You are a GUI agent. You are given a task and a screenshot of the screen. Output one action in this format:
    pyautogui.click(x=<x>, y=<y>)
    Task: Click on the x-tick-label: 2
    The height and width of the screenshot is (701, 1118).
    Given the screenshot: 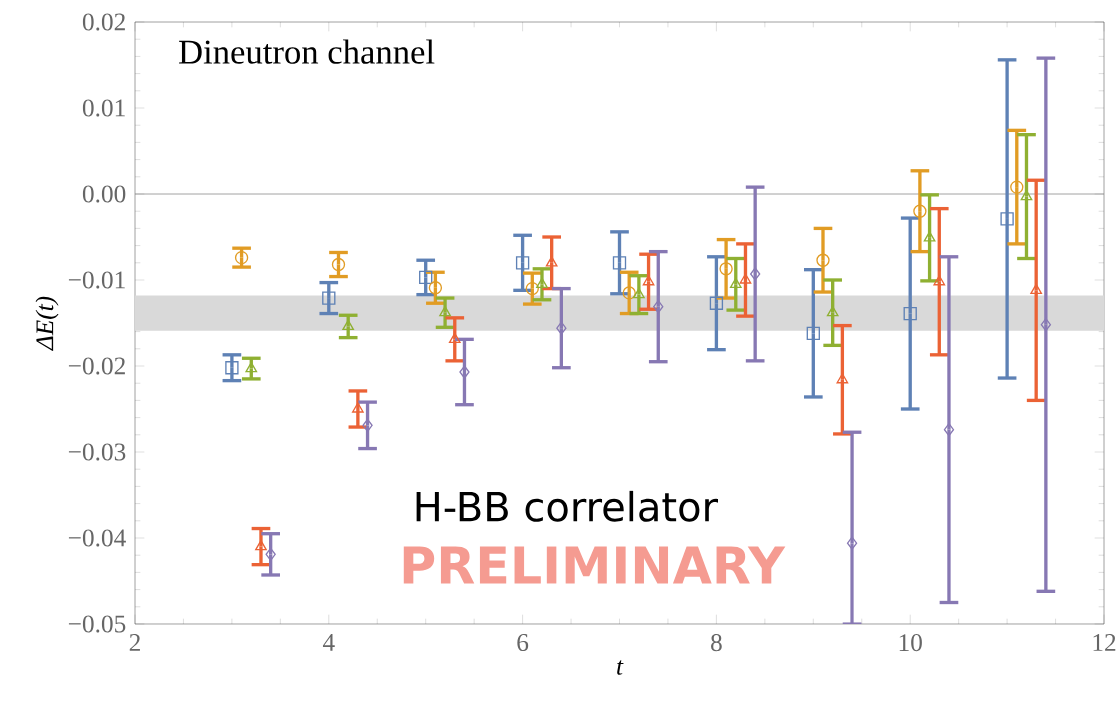 What is the action you would take?
    pyautogui.click(x=134, y=642)
    